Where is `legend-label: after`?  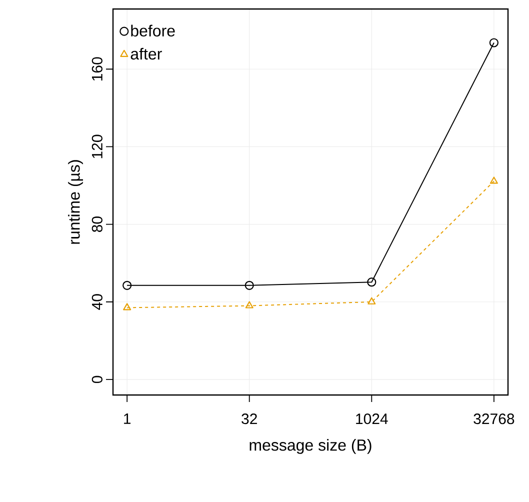
legend-label: after is located at coordinates (146, 54).